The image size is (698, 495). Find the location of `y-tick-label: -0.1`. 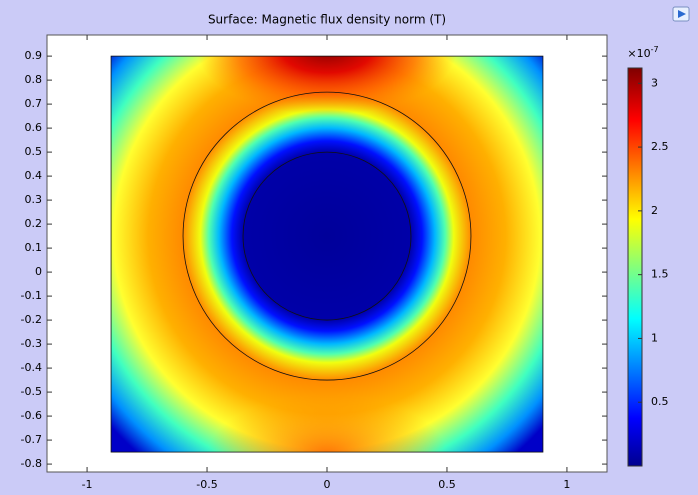

y-tick-label: -0.1 is located at coordinates (31, 295).